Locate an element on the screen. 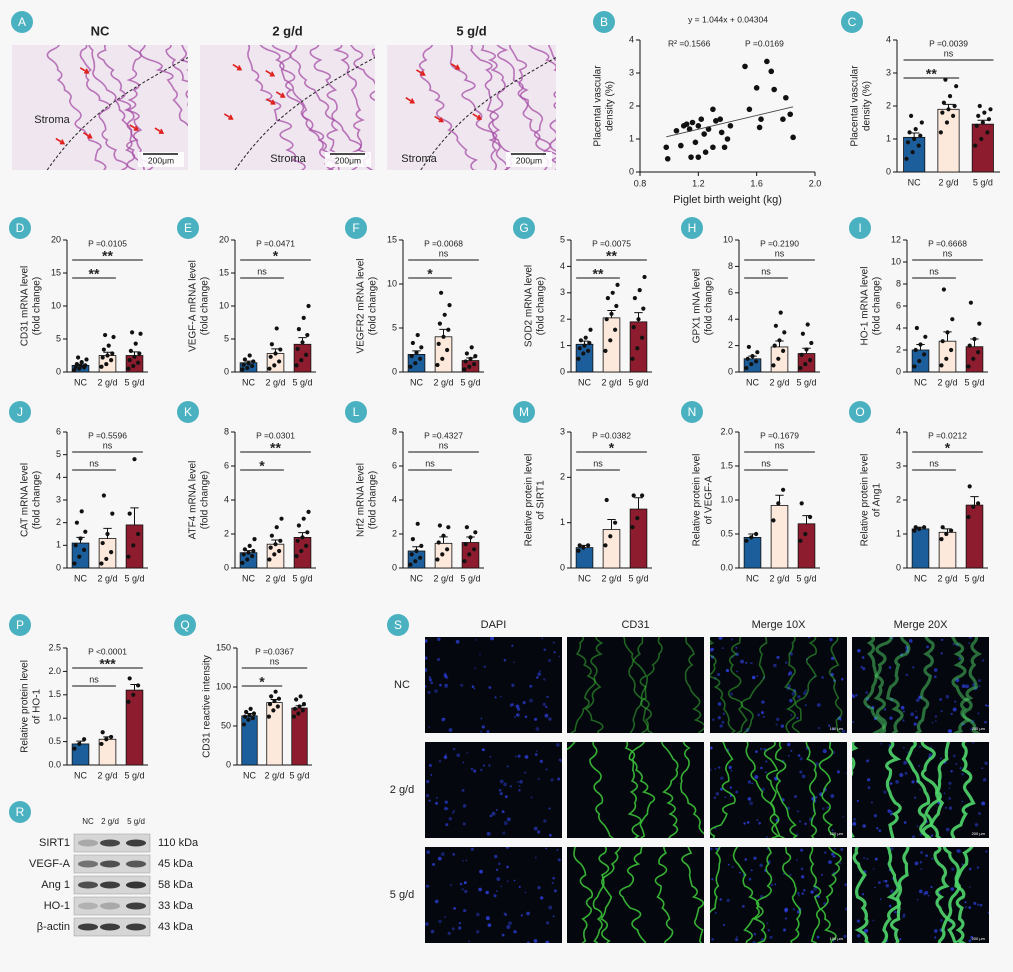 The height and width of the screenshot is (972, 1013). p-value: P =0.4327 is located at coordinates (443, 435).